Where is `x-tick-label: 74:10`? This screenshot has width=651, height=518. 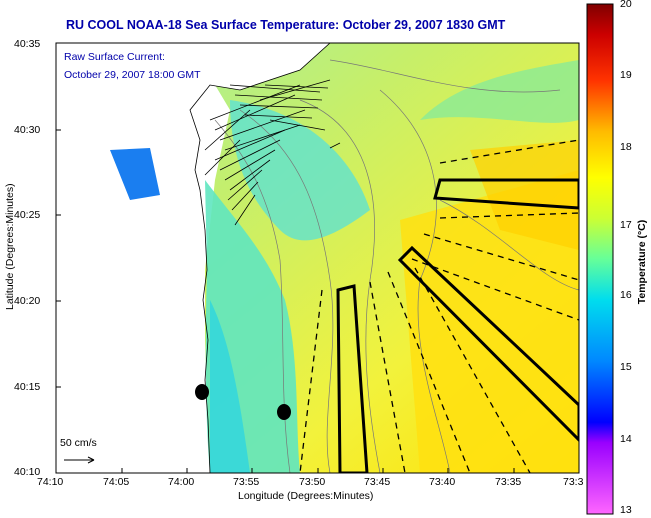
x-tick-label: 74:10 is located at coordinates (50, 482).